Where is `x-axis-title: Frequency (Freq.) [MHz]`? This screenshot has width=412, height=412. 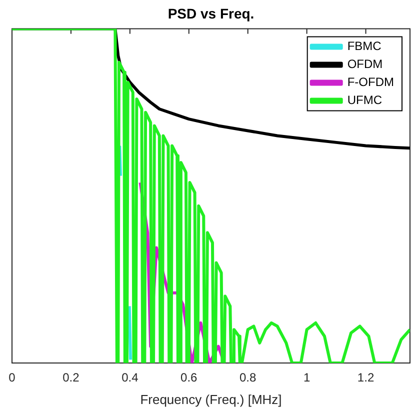
x-axis-title: Frequency (Freq.) [MHz] is located at coordinates (211, 399).